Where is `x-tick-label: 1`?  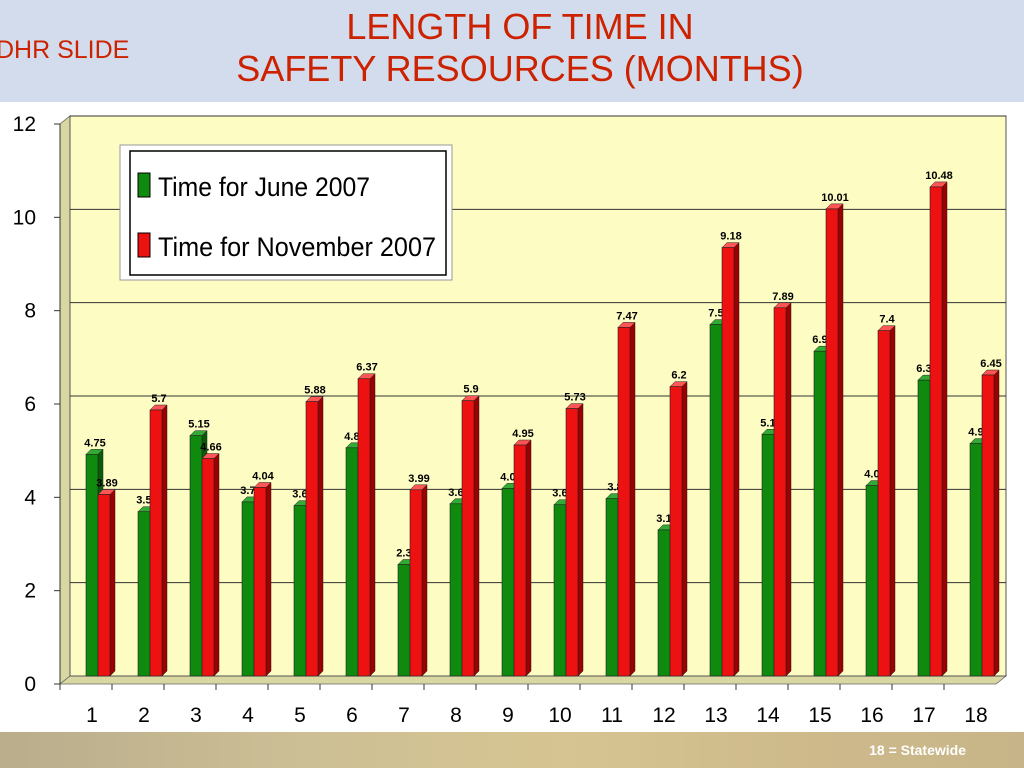 x-tick-label: 1 is located at coordinates (92, 715).